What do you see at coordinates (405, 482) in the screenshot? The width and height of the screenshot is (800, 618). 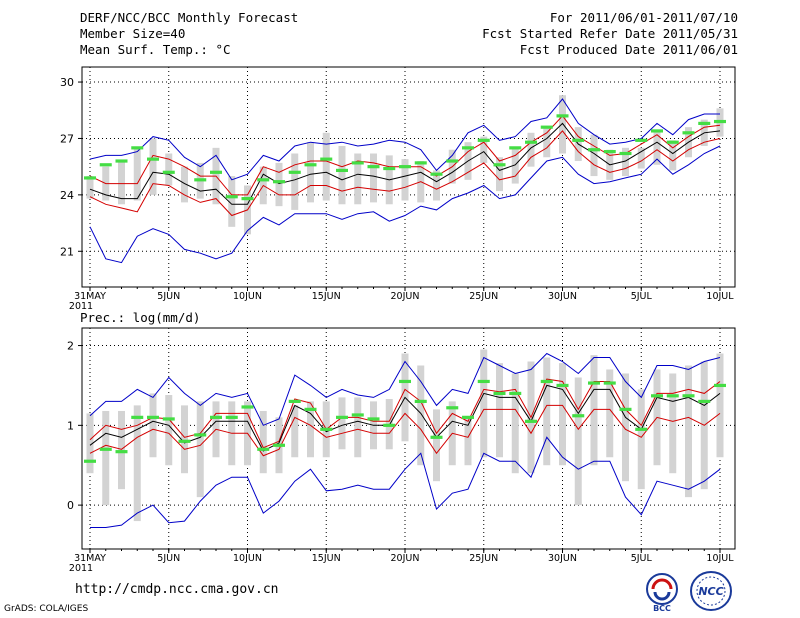 I see `prec-lower-envelope-line` at bounding box center [405, 482].